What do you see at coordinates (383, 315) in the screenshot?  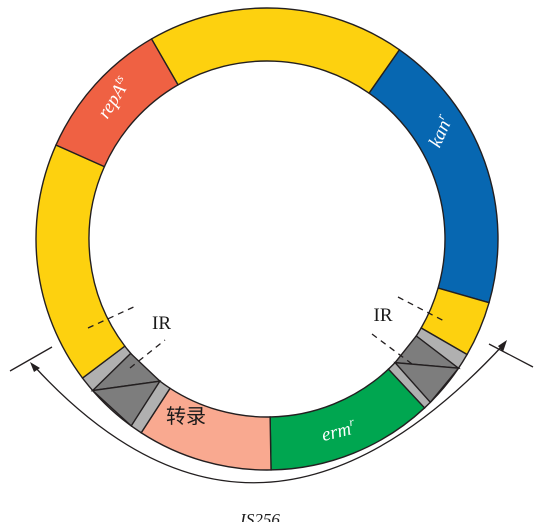 I see `ir-right-label: IR` at bounding box center [383, 315].